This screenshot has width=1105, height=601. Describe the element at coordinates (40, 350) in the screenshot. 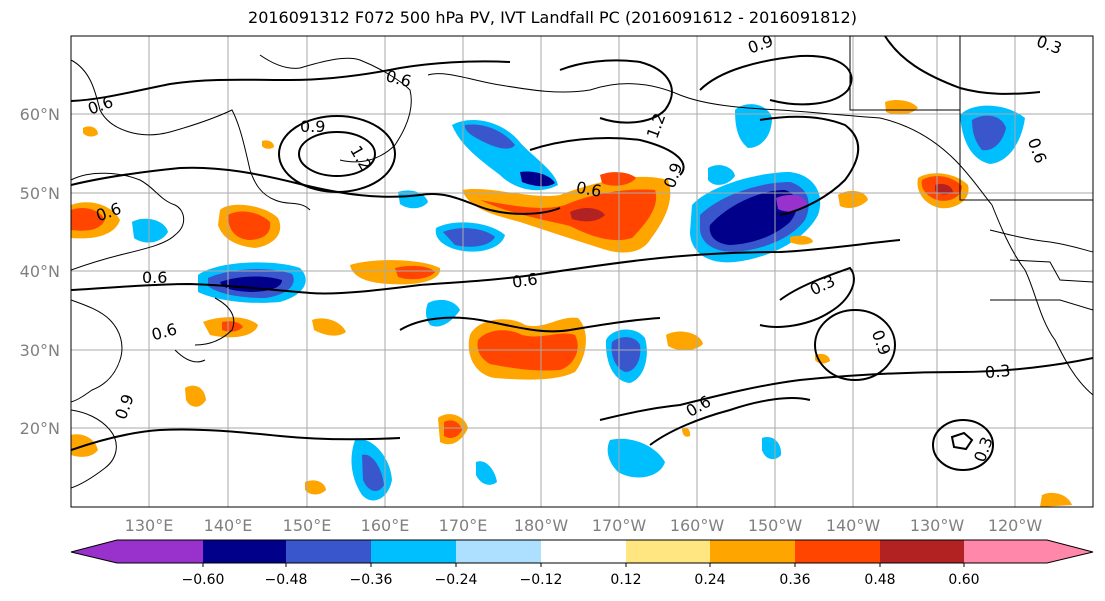

I see `lat-tick-label: 30°N` at that location.